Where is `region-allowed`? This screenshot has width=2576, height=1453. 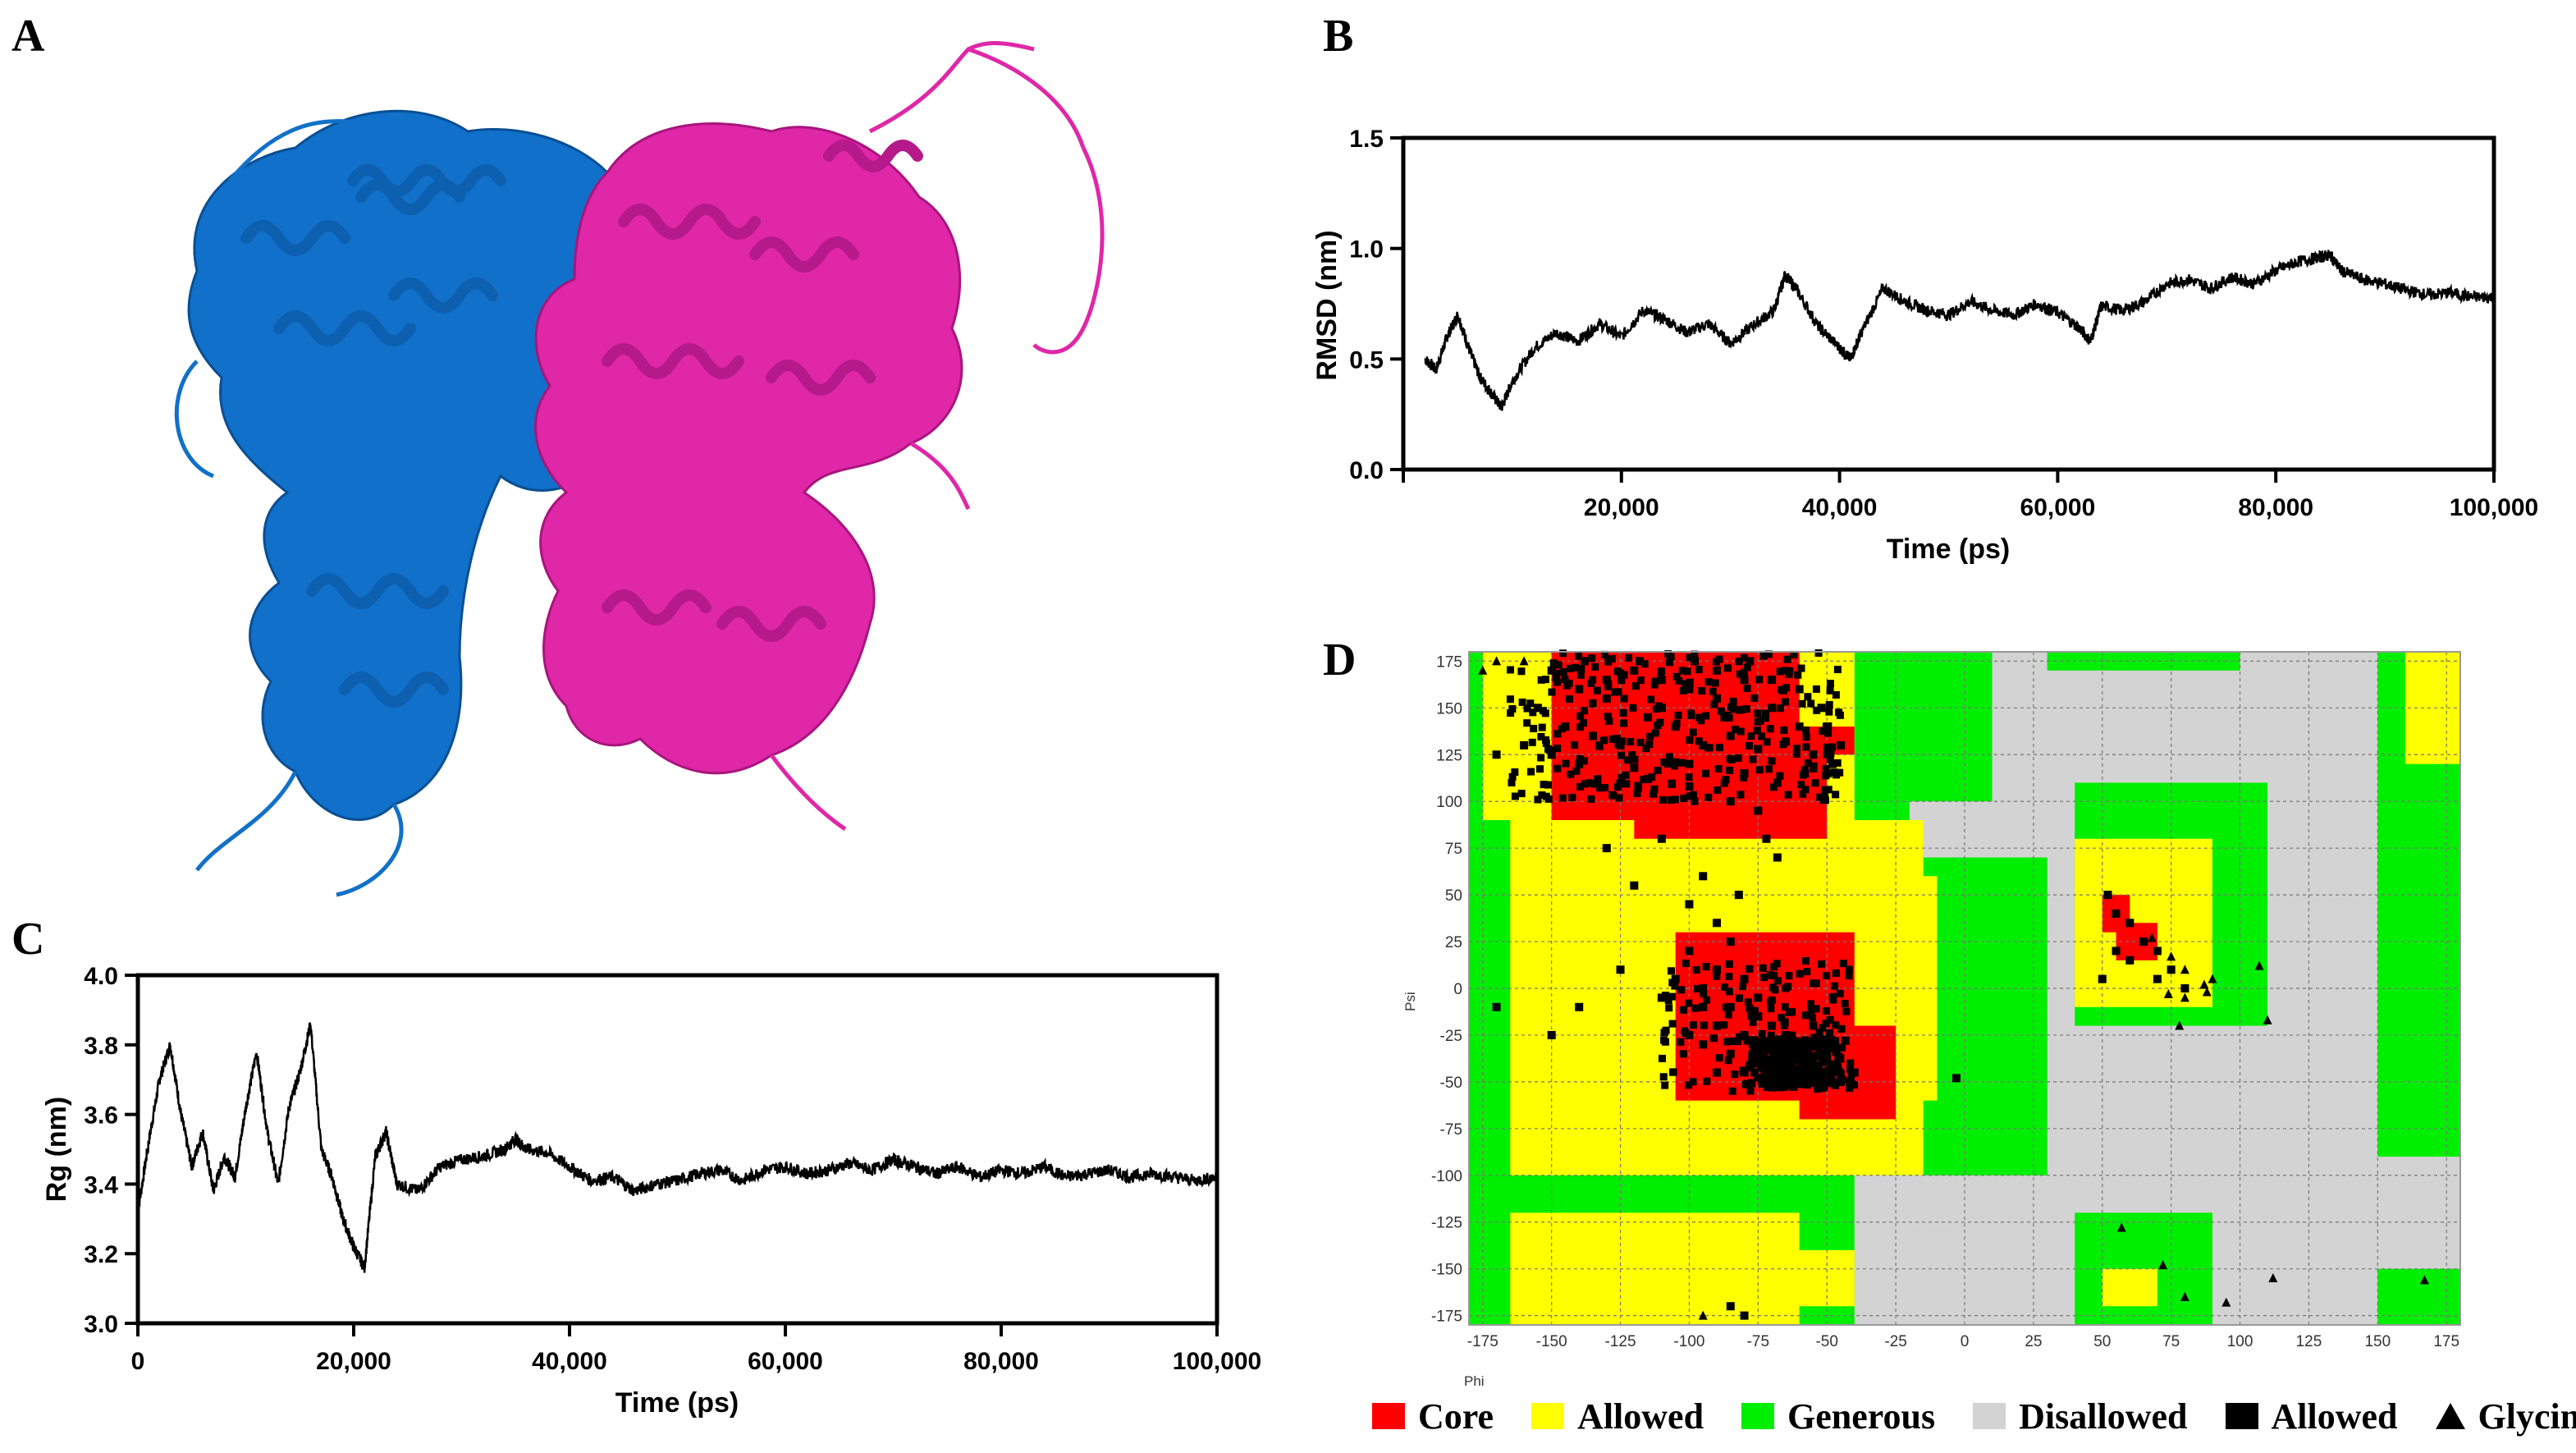 region-allowed is located at coordinates (2432, 708).